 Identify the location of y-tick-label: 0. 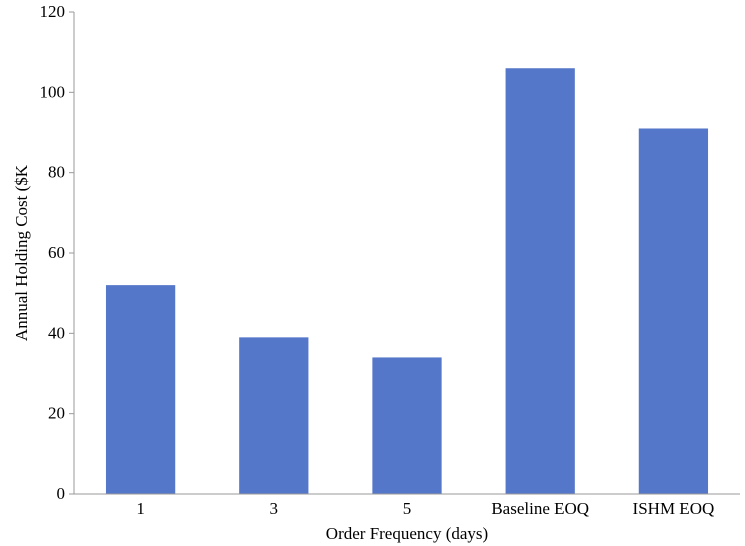
(61, 493).